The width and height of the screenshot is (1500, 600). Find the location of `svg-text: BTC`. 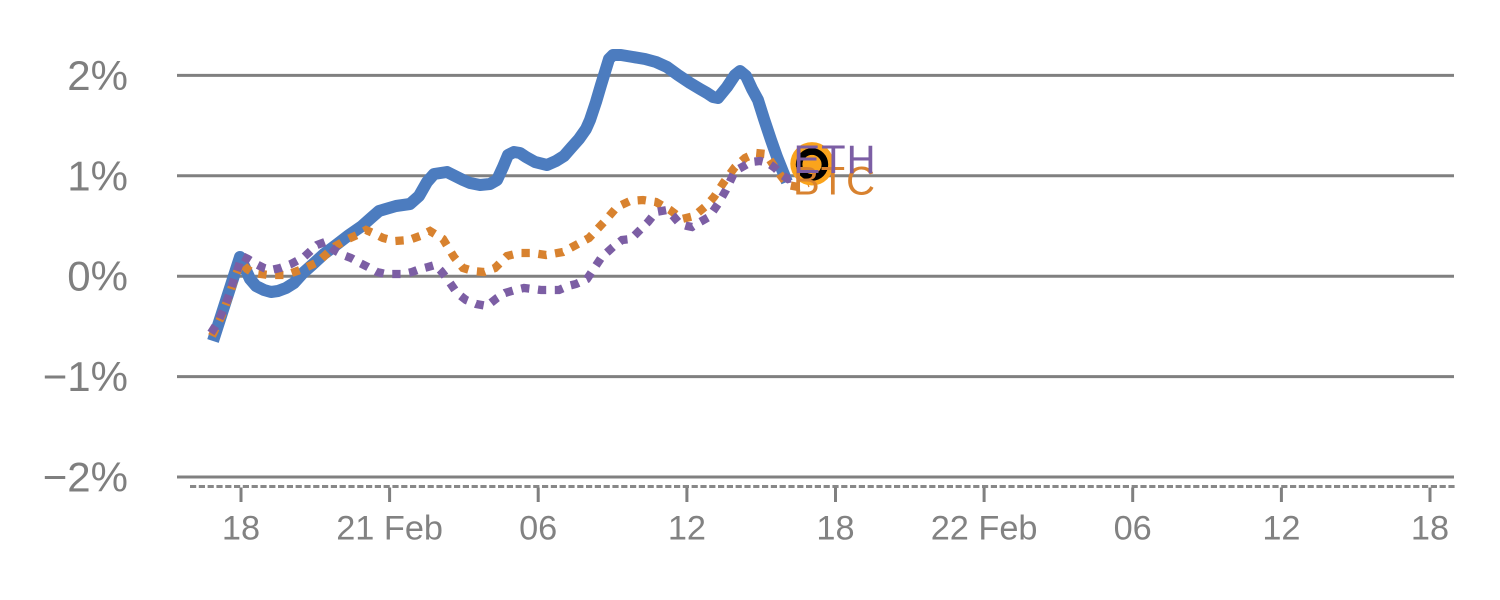

svg-text: BTC is located at coordinates (834, 182).